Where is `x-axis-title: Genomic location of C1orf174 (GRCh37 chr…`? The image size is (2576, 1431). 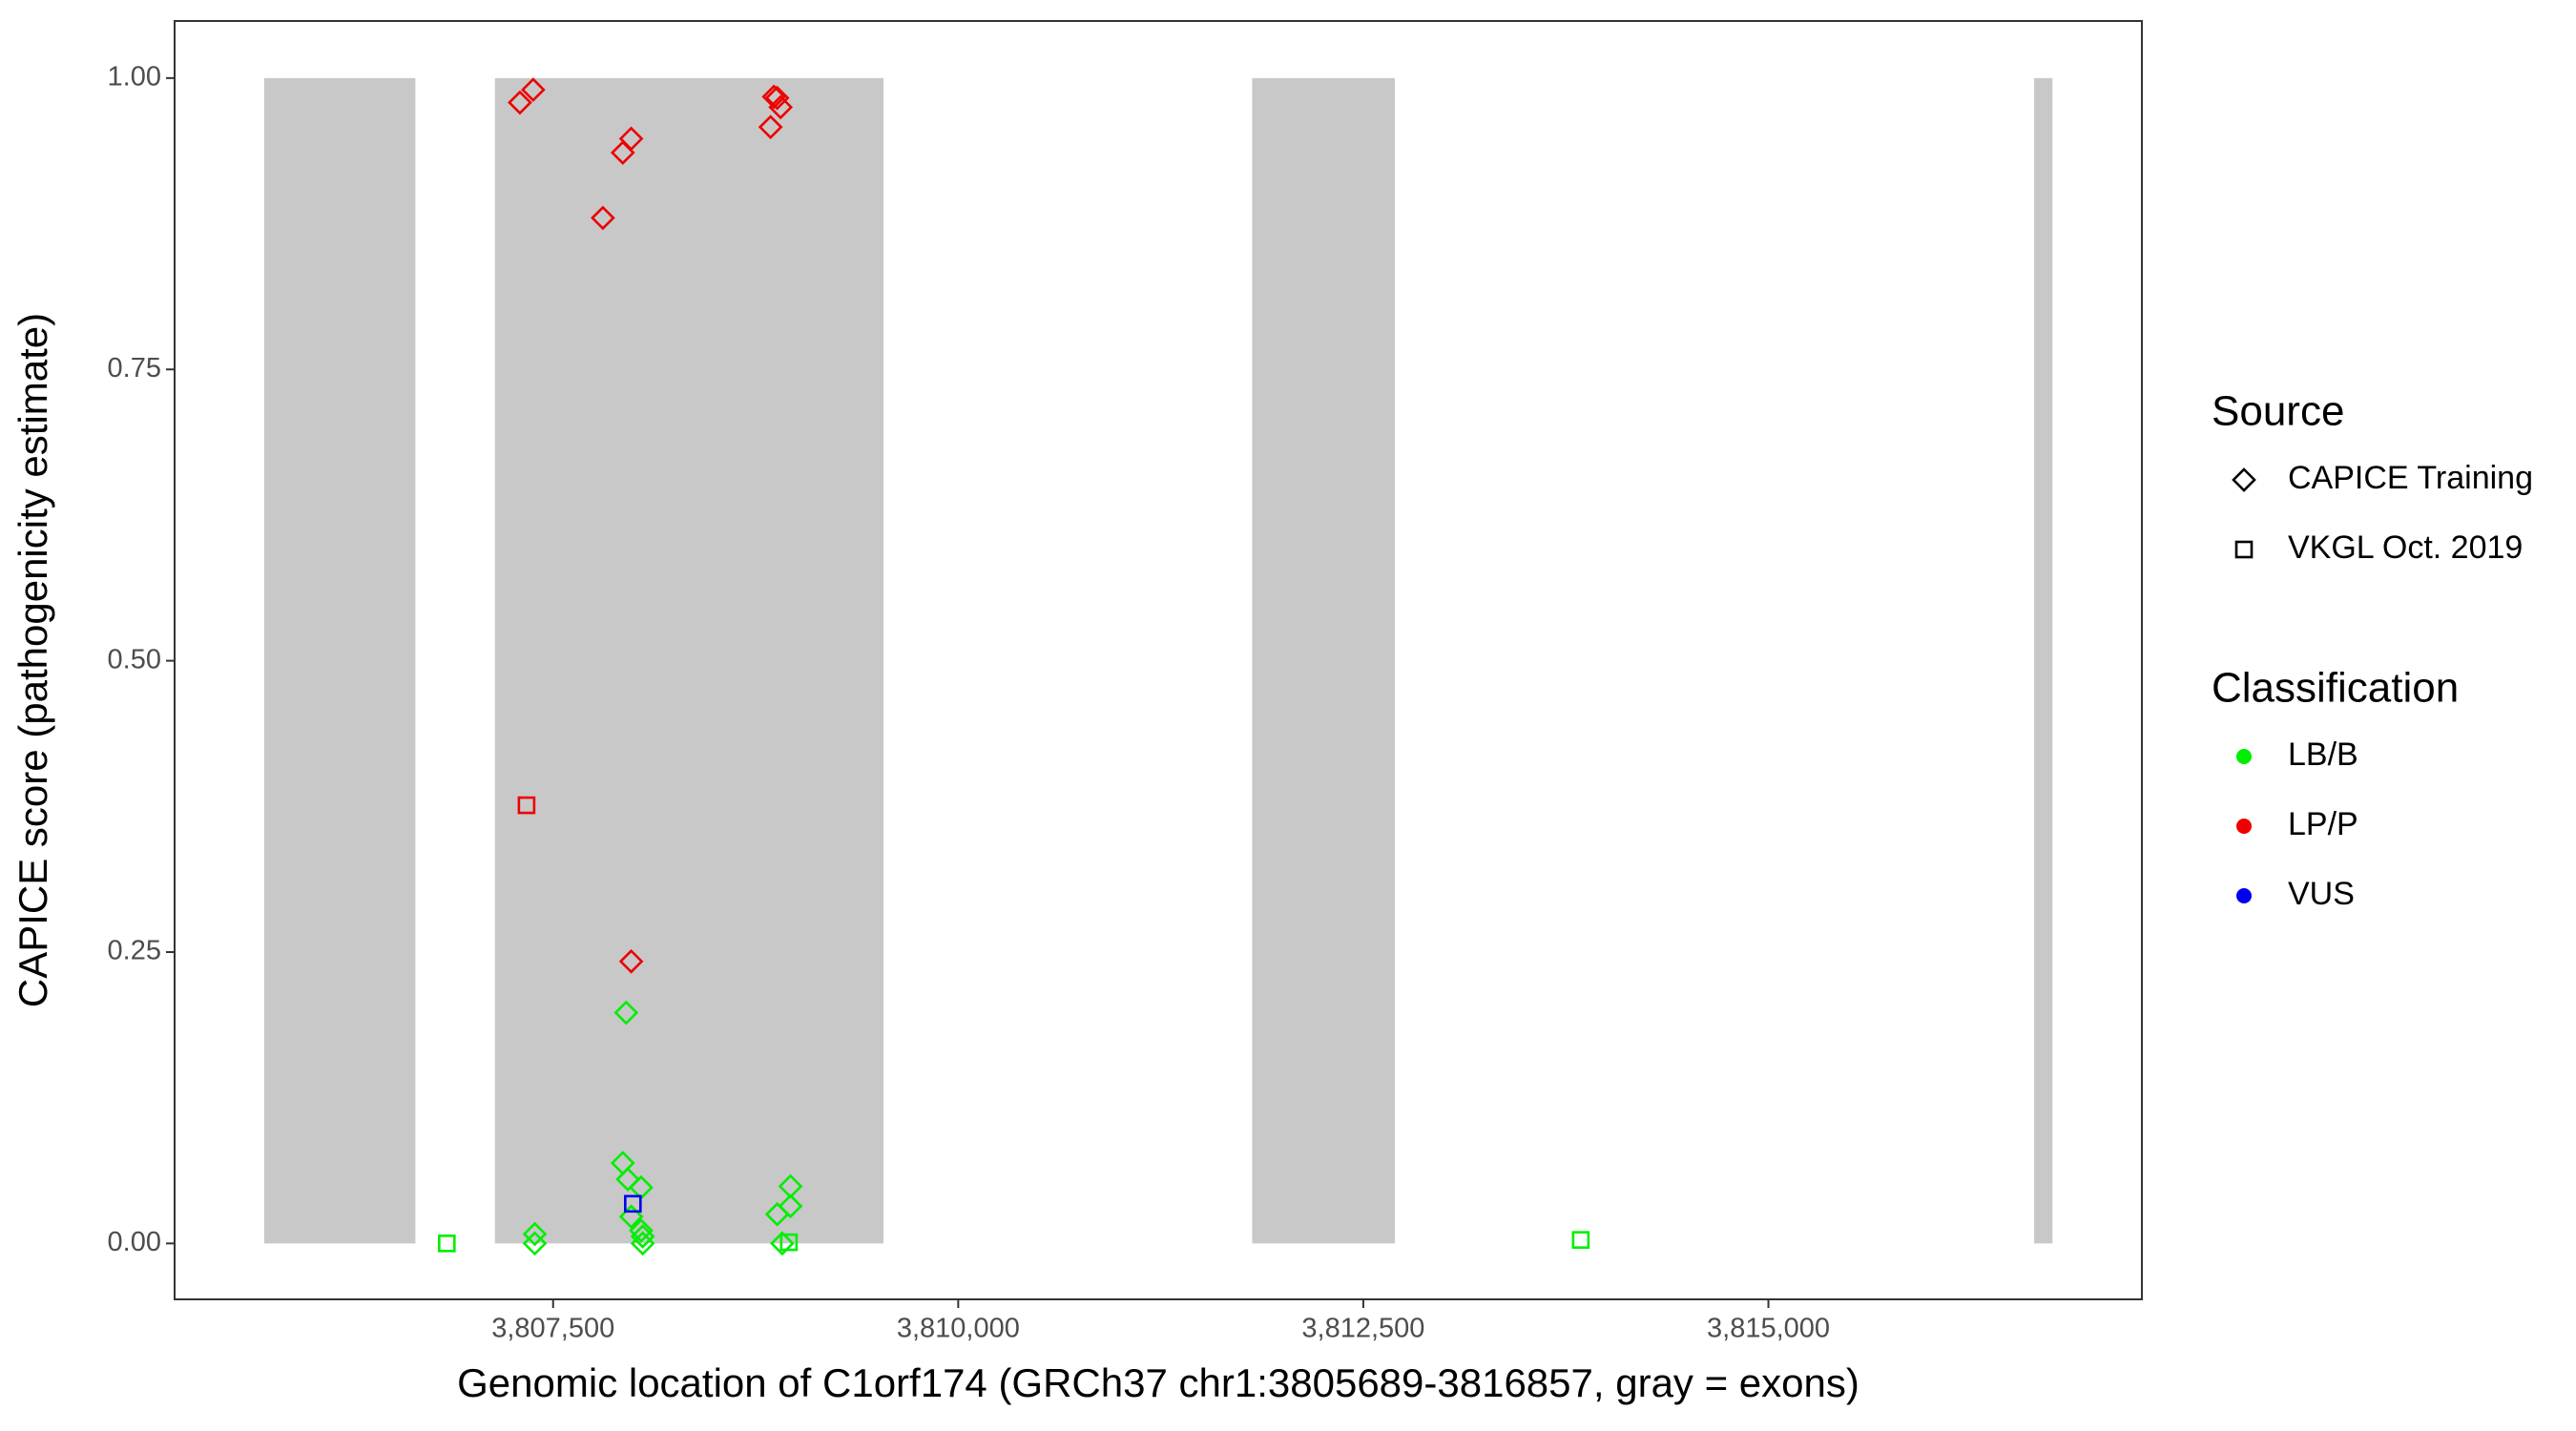 x-axis-title: Genomic location of C1orf174 (GRCh37 chr… is located at coordinates (1158, 1382).